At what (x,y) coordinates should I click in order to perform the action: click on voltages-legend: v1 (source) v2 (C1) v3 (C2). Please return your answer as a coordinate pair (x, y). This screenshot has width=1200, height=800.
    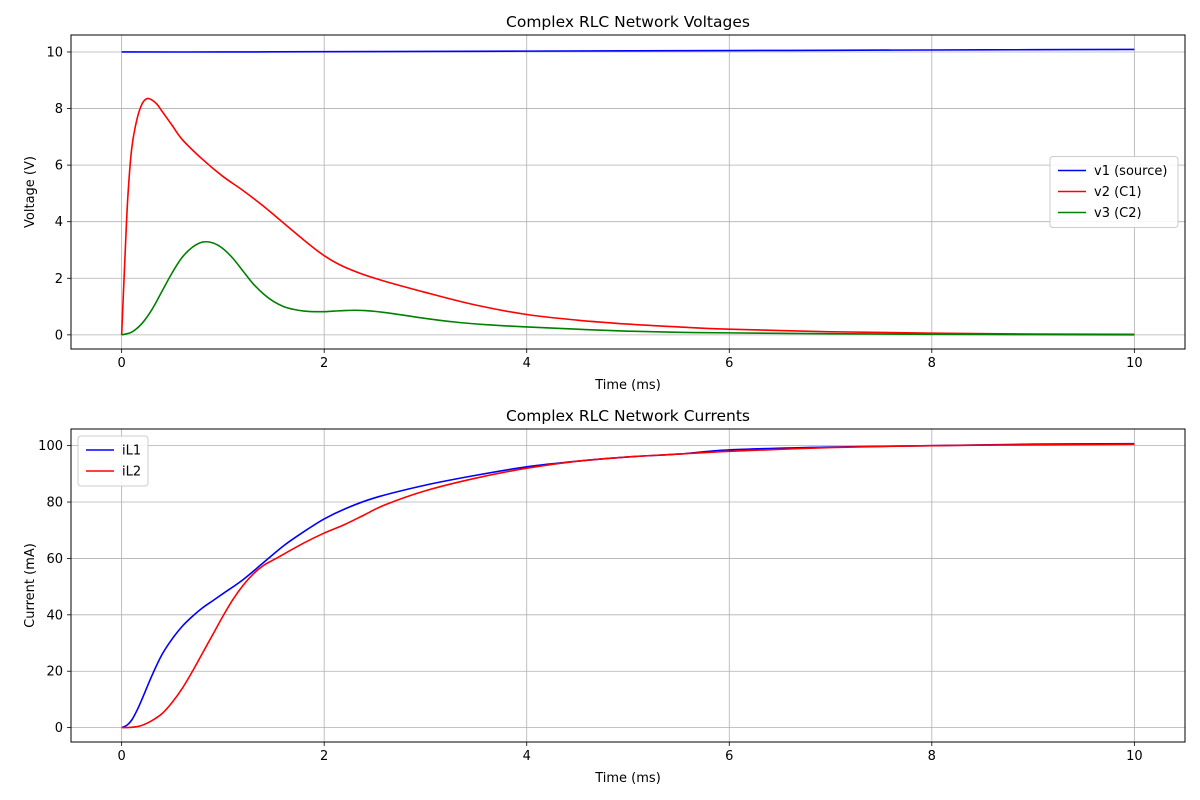
    Looking at the image, I should click on (1114, 192).